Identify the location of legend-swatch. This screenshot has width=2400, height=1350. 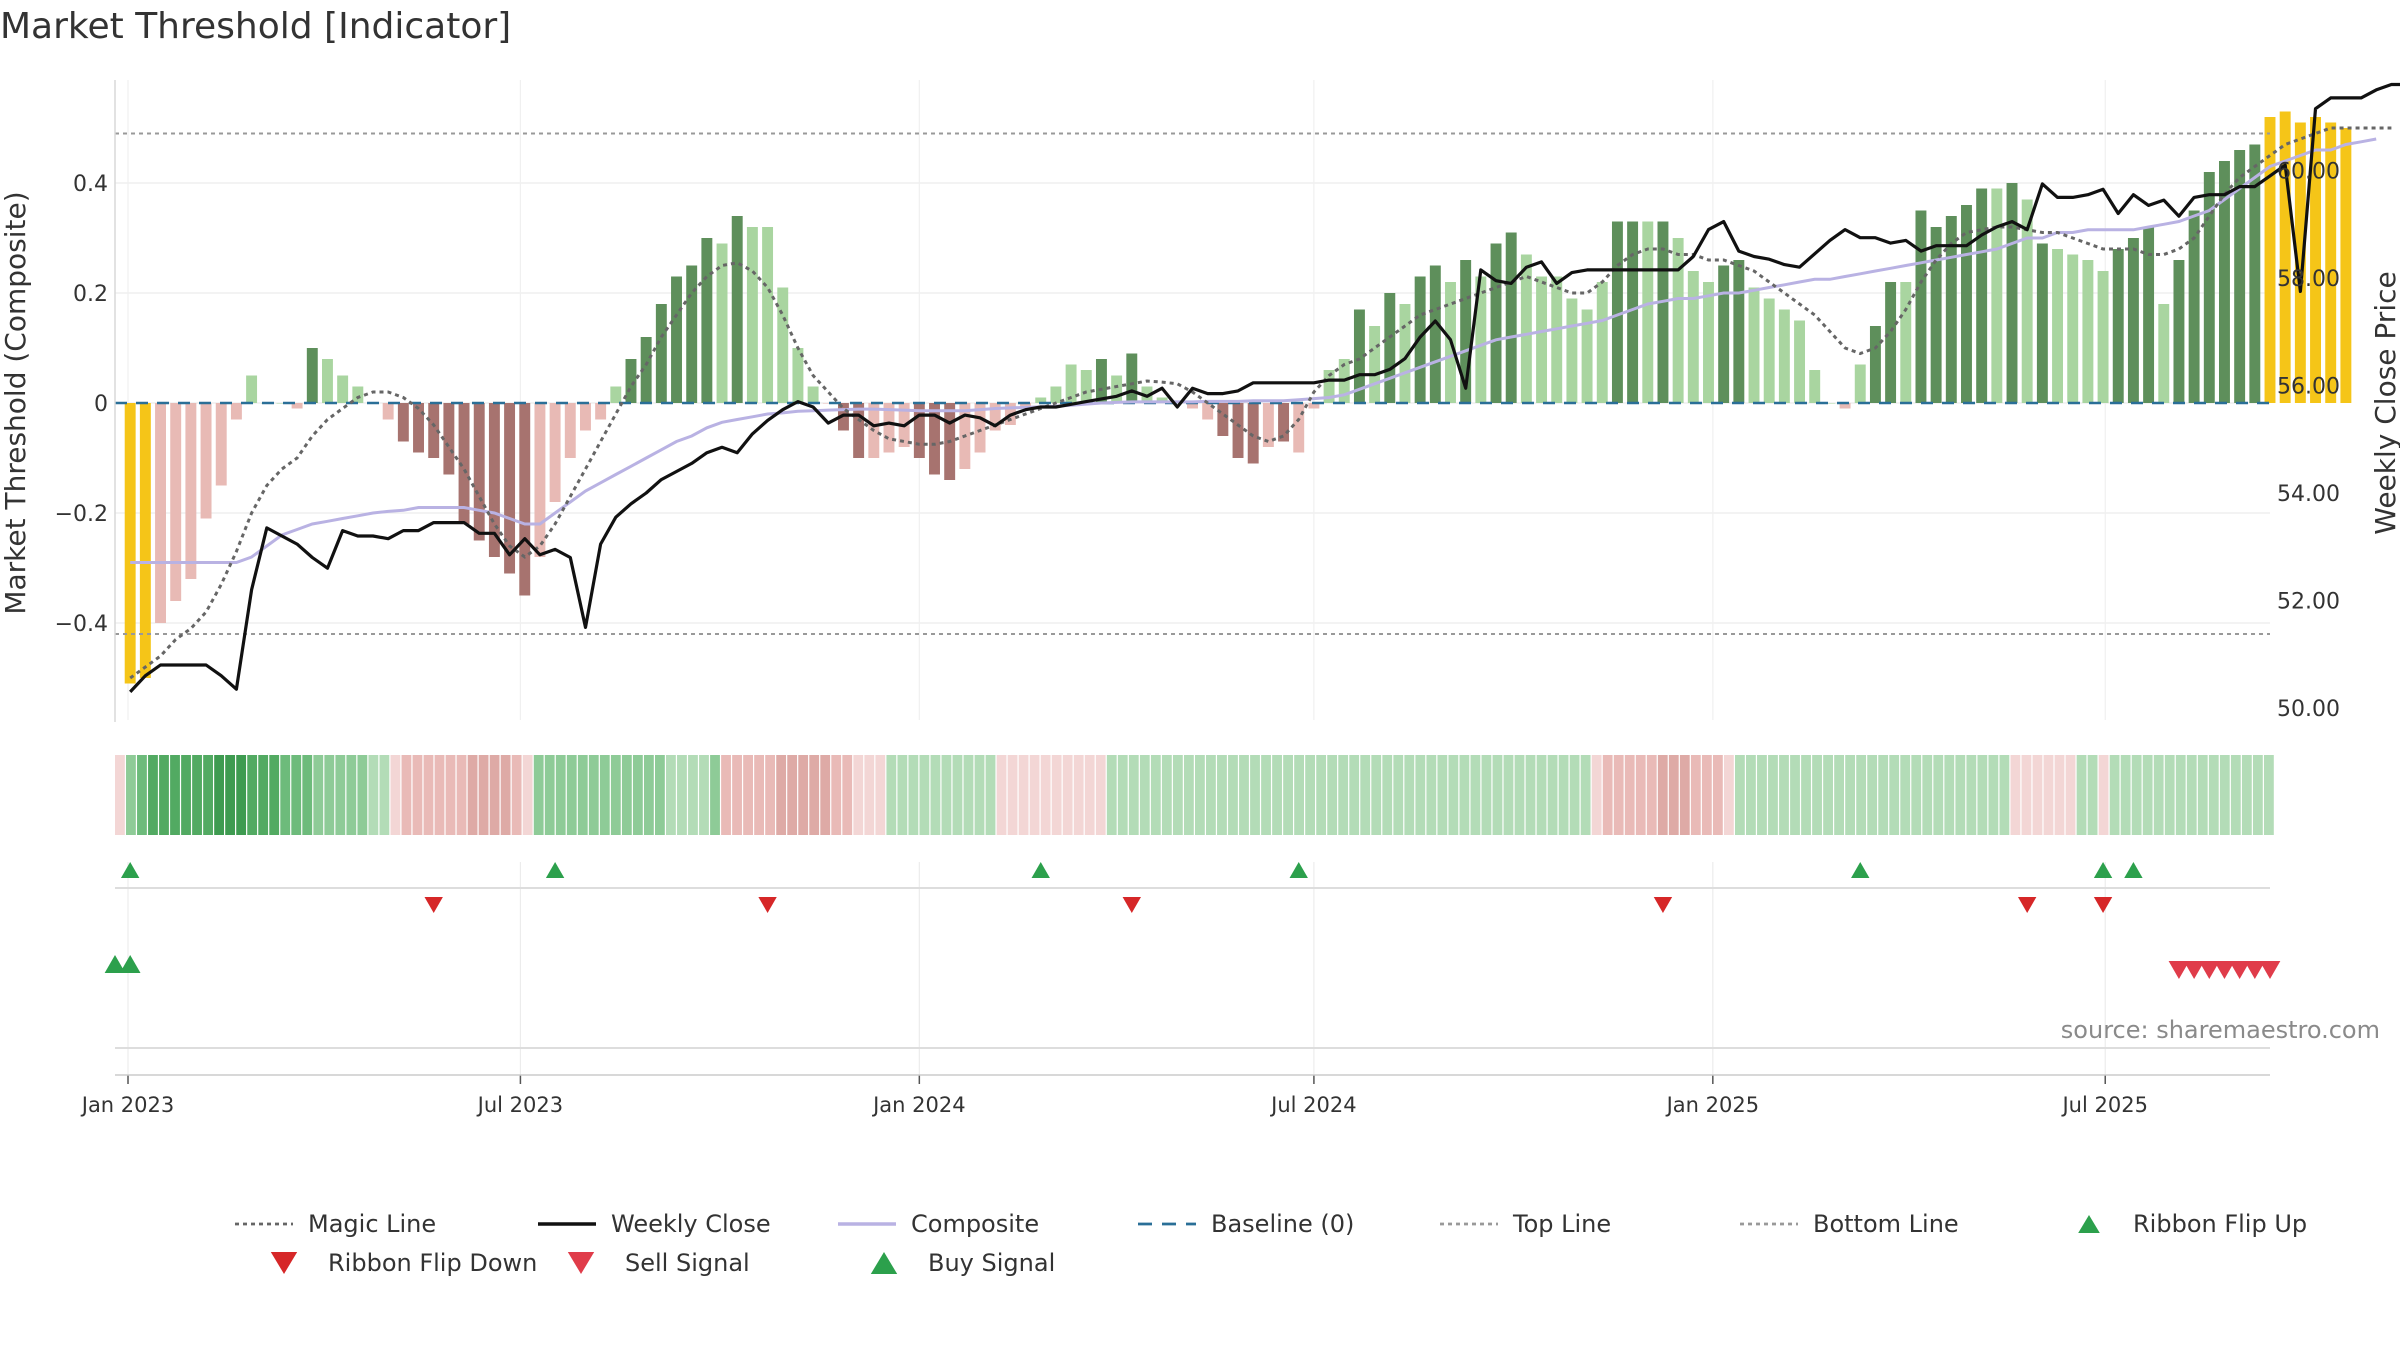
(581, 1263).